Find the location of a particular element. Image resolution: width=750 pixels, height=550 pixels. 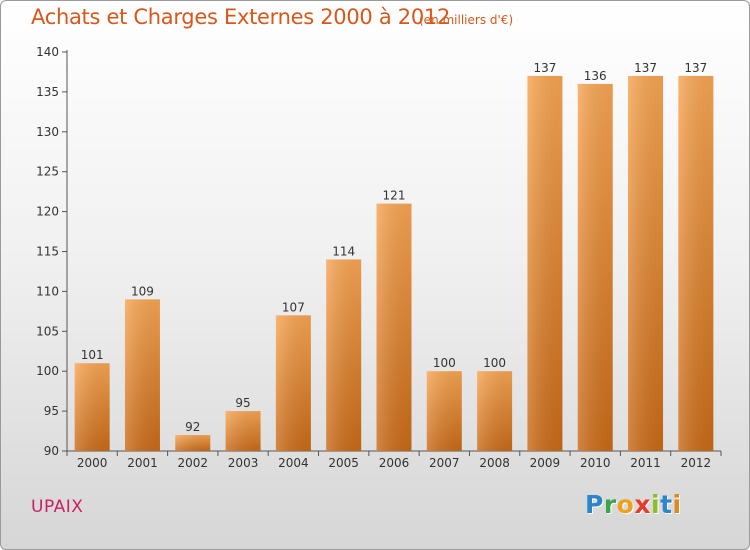

x-tick-label: 2012 is located at coordinates (696, 463).